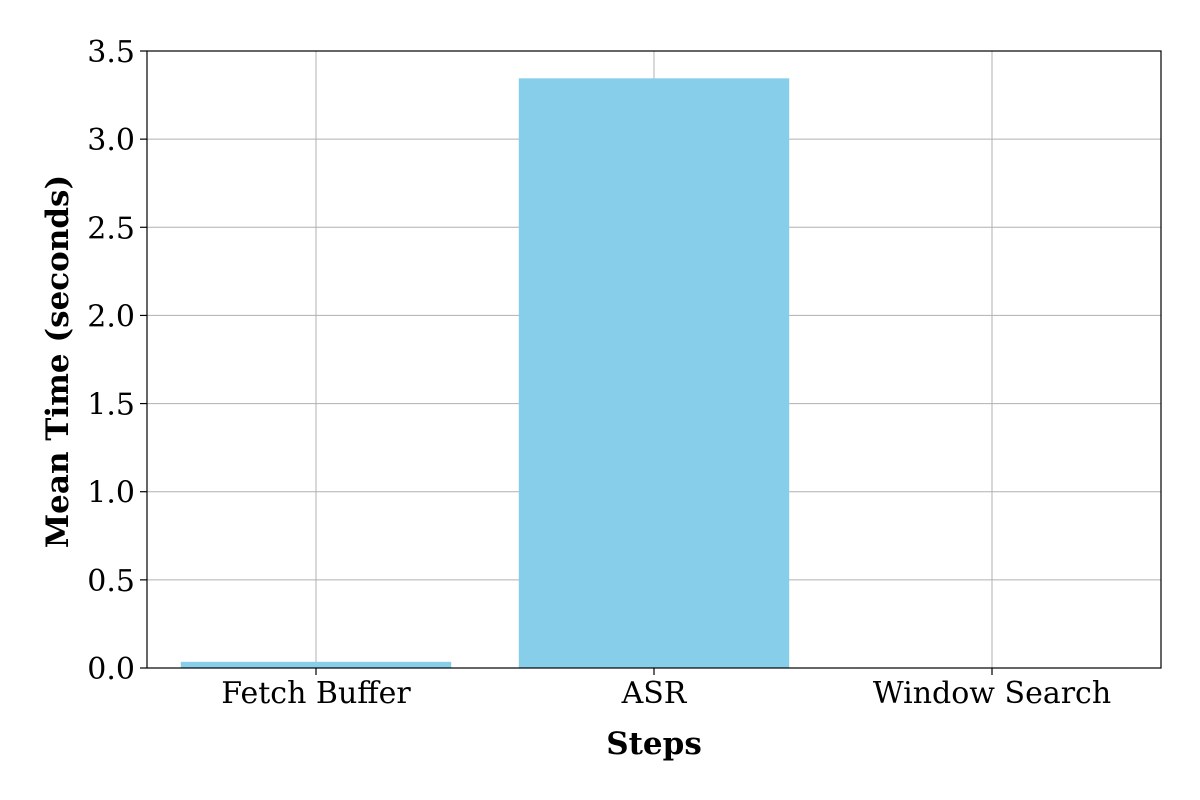  What do you see at coordinates (111, 52) in the screenshot?
I see `y-tick-label: 3.5` at bounding box center [111, 52].